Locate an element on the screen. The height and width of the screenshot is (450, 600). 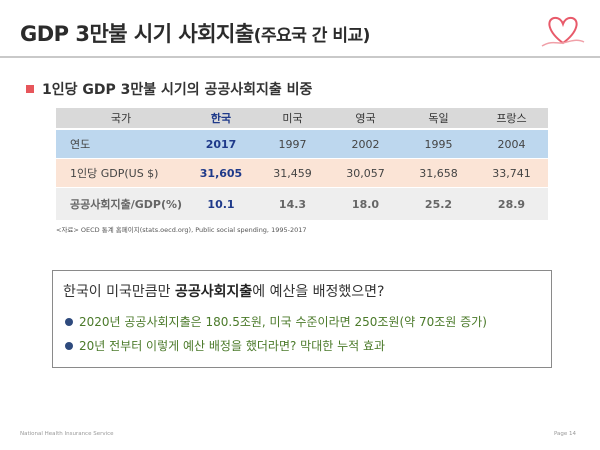
section-heading-text: 1인당 GDP 3만불 시기의 공공사회지출 비중 is located at coordinates (177, 90).